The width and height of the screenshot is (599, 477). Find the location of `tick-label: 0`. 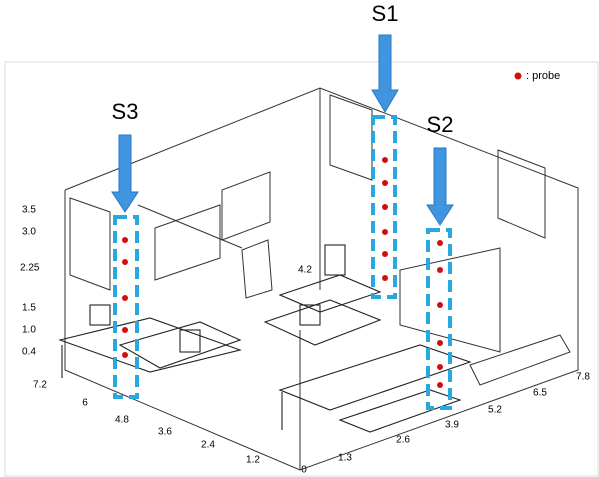

tick-label: 0 is located at coordinates (304, 470).